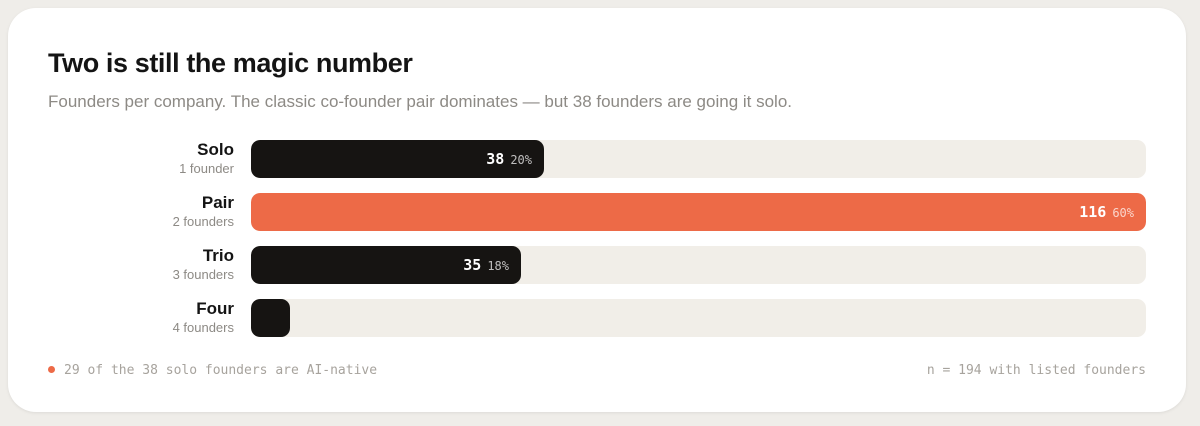 This screenshot has width=1200, height=426. What do you see at coordinates (386, 265) in the screenshot?
I see `bar-trio: 35 18%` at bounding box center [386, 265].